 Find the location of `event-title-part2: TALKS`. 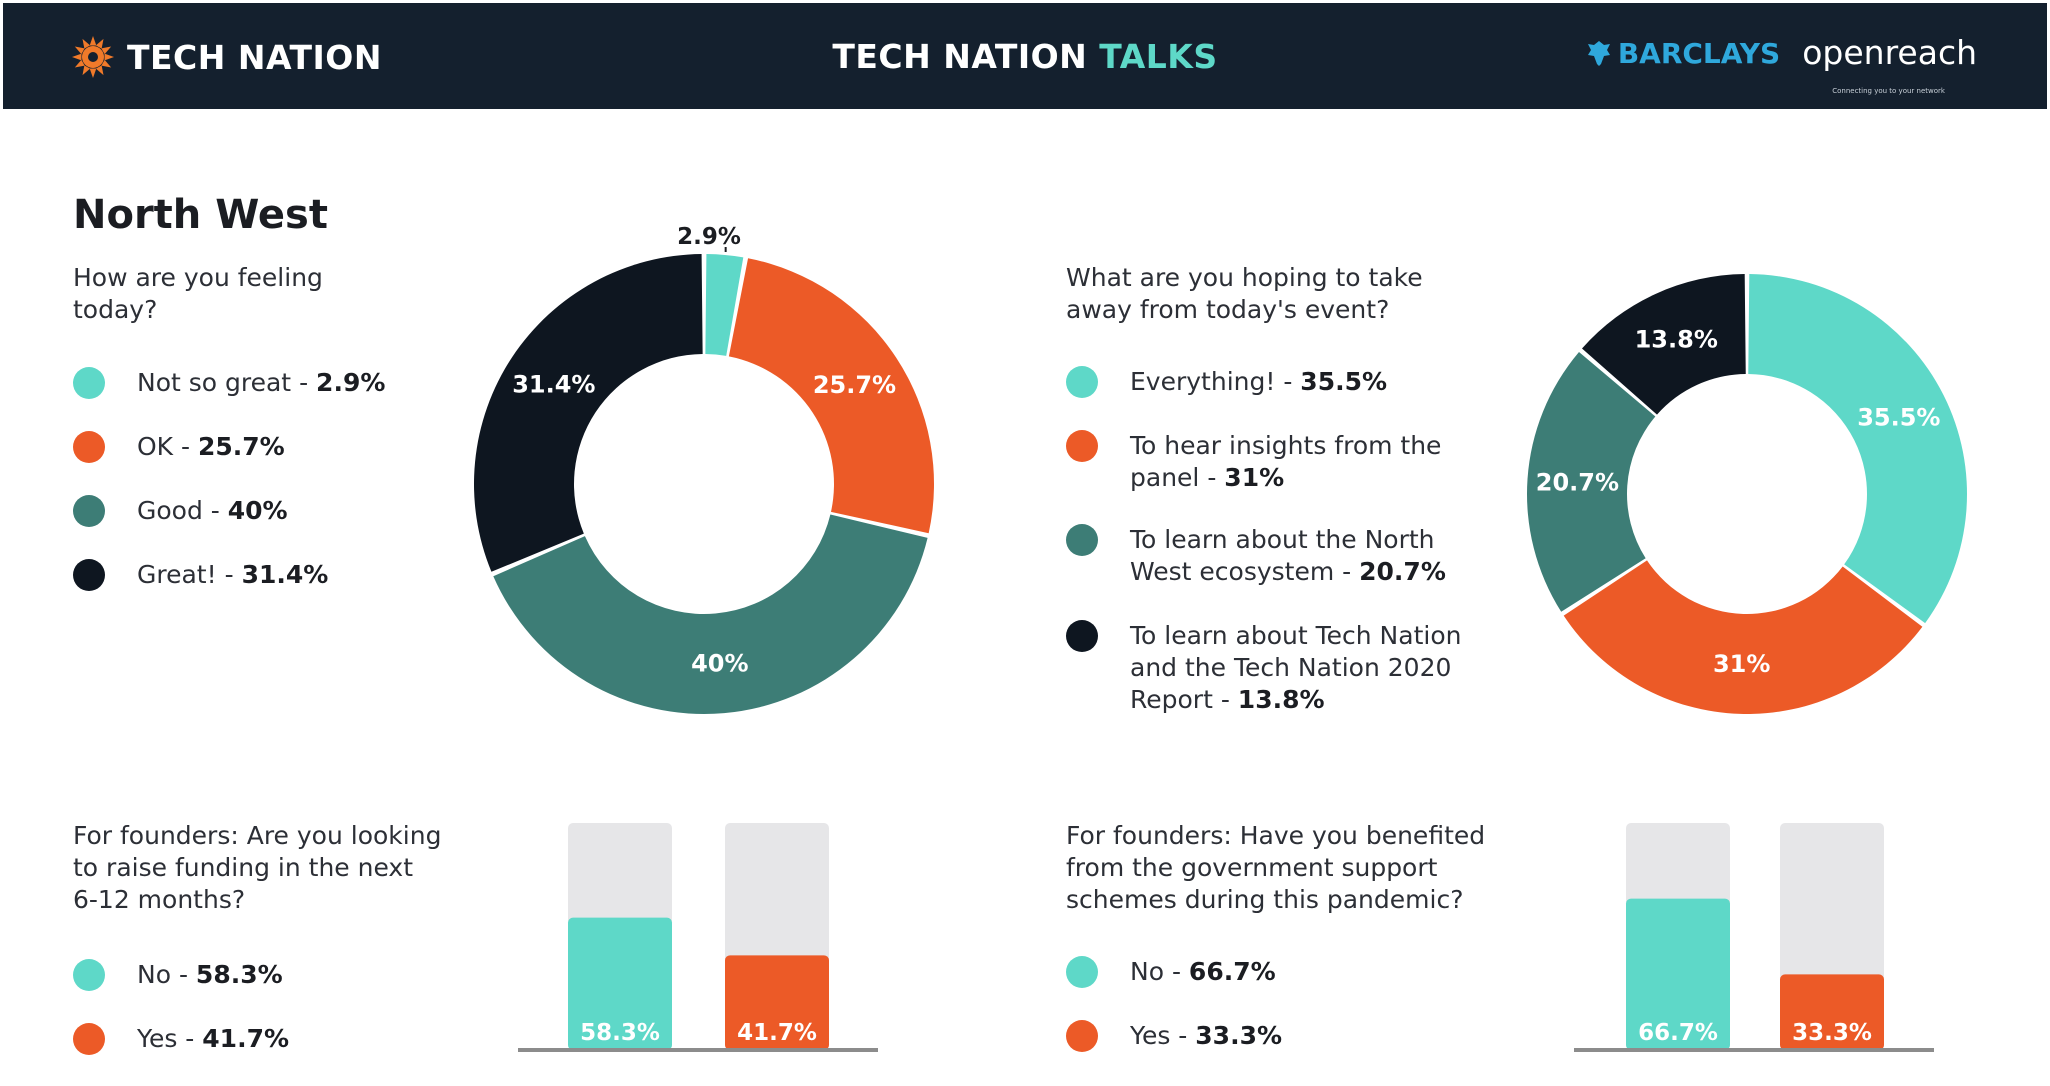

event-title-part2: TALKS is located at coordinates (1158, 56).